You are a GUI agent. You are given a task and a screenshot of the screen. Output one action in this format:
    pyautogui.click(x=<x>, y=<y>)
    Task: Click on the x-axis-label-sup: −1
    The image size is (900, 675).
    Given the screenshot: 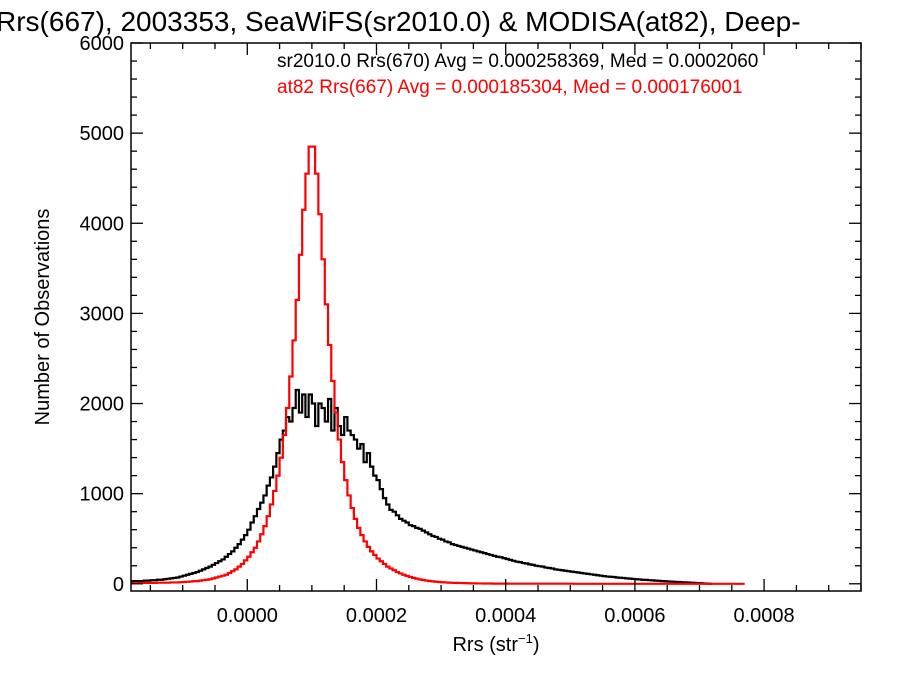 What is the action you would take?
    pyautogui.click(x=525, y=638)
    